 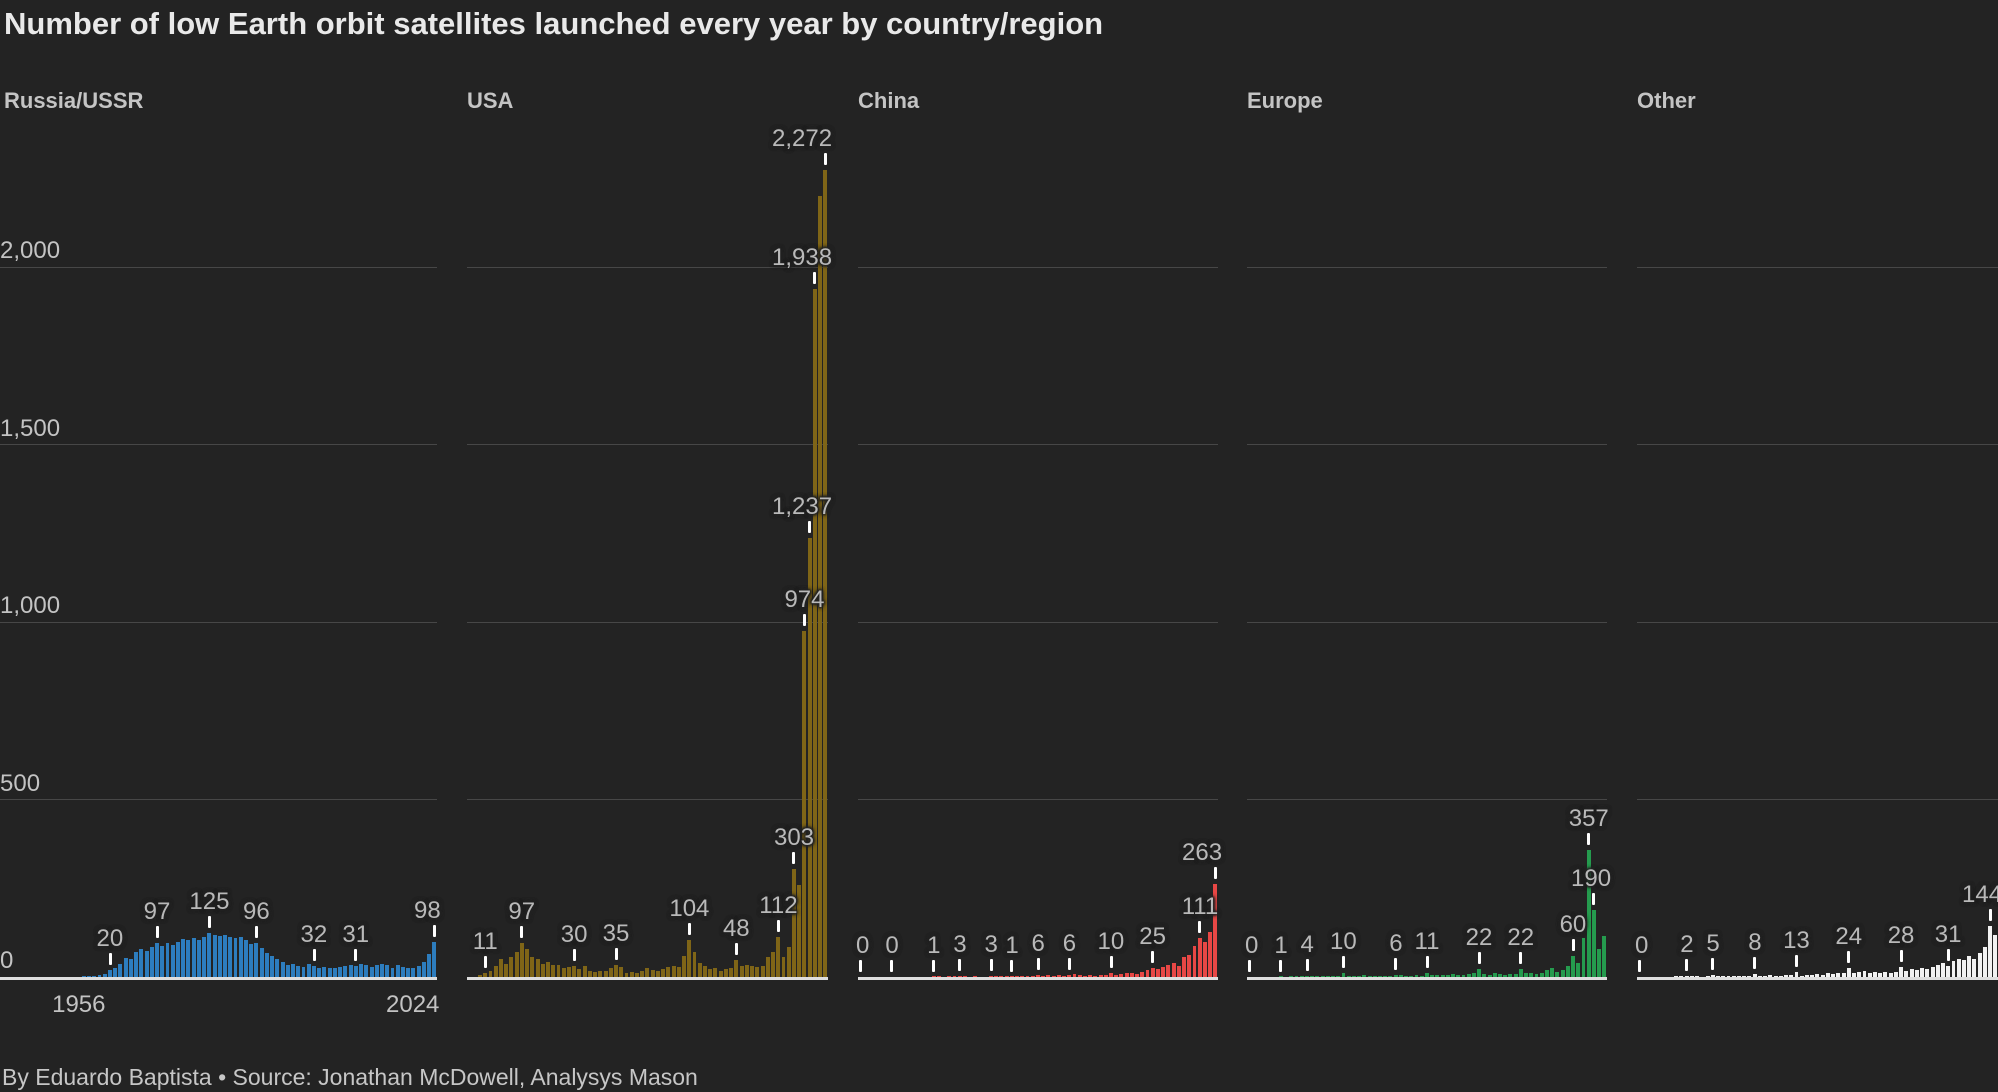 What do you see at coordinates (240, 957) in the screenshot?
I see `bar-russia-ussr-1987` at bounding box center [240, 957].